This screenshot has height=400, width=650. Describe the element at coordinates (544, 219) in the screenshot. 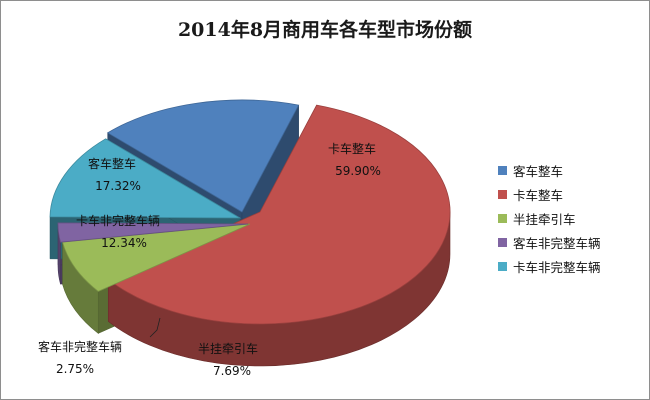

I see `legend-label: 半挂牵引车` at that location.